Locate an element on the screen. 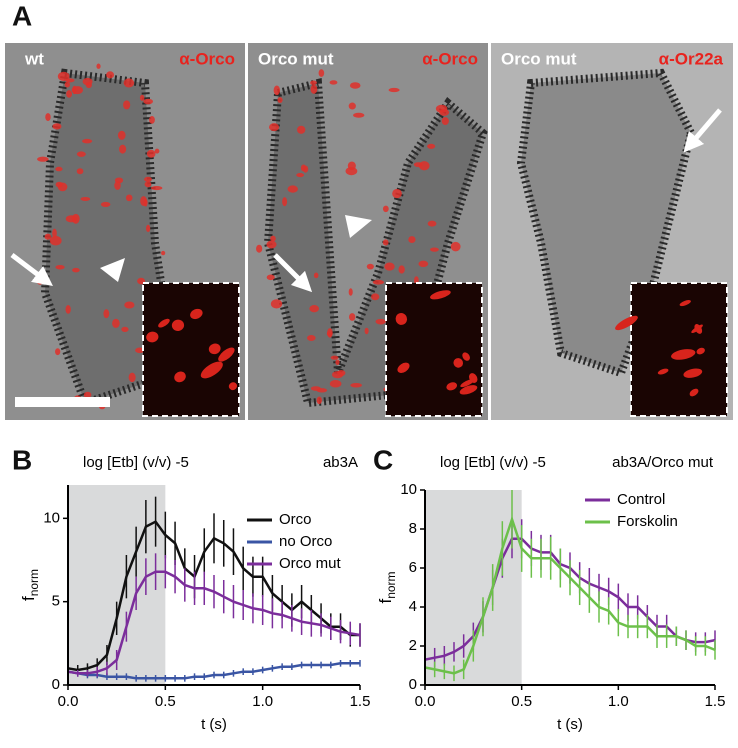 The image size is (738, 748). y-tick-label: 5 is located at coordinates (56, 601).